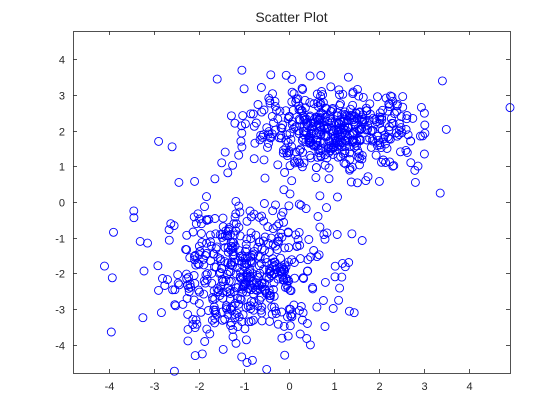  I want to click on x-tick-label: -4, so click(110, 387).